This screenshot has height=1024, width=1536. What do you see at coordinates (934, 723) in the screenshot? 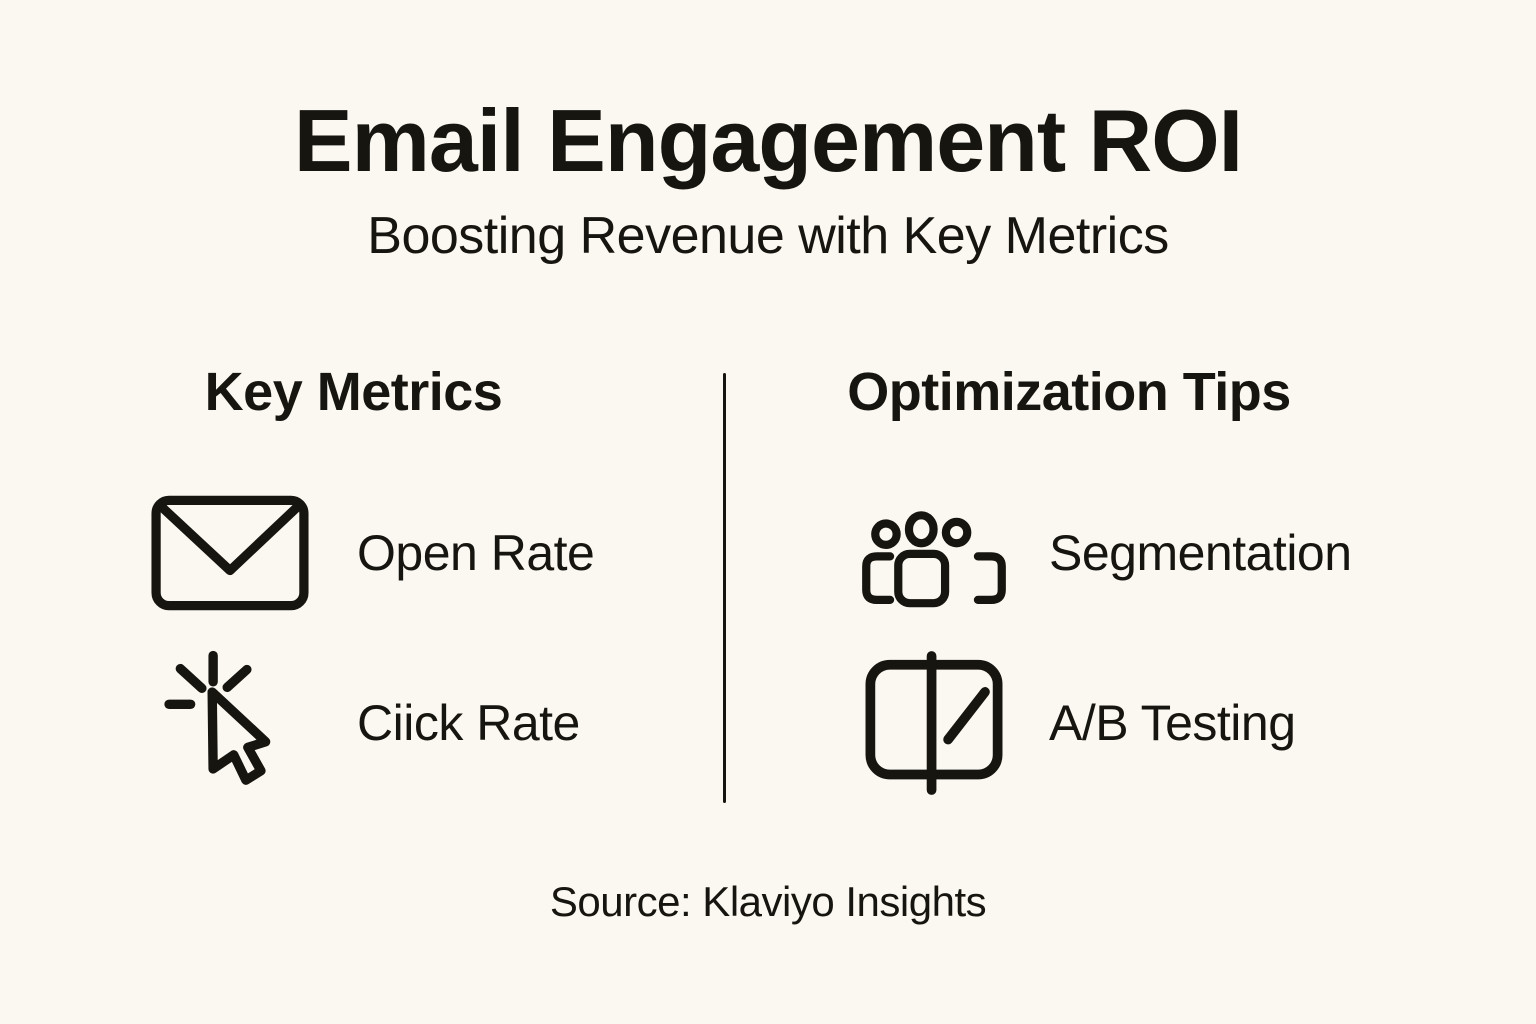
I see `ab-test-split-icon` at bounding box center [934, 723].